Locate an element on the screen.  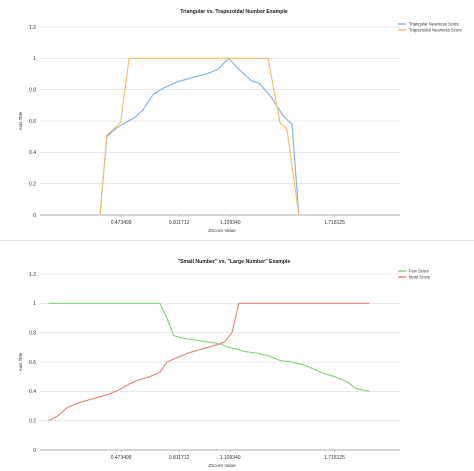
legend-label: Few Score is located at coordinates (419, 271).